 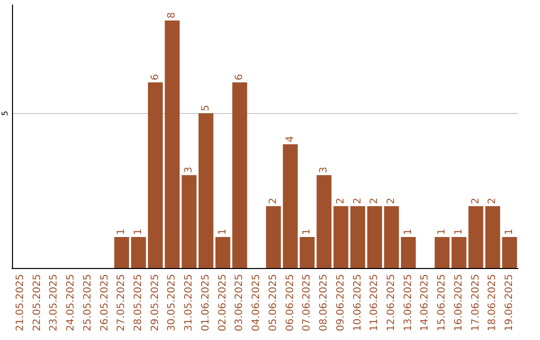 What do you see at coordinates (290, 139) in the screenshot?
I see `data-label: 4` at bounding box center [290, 139].